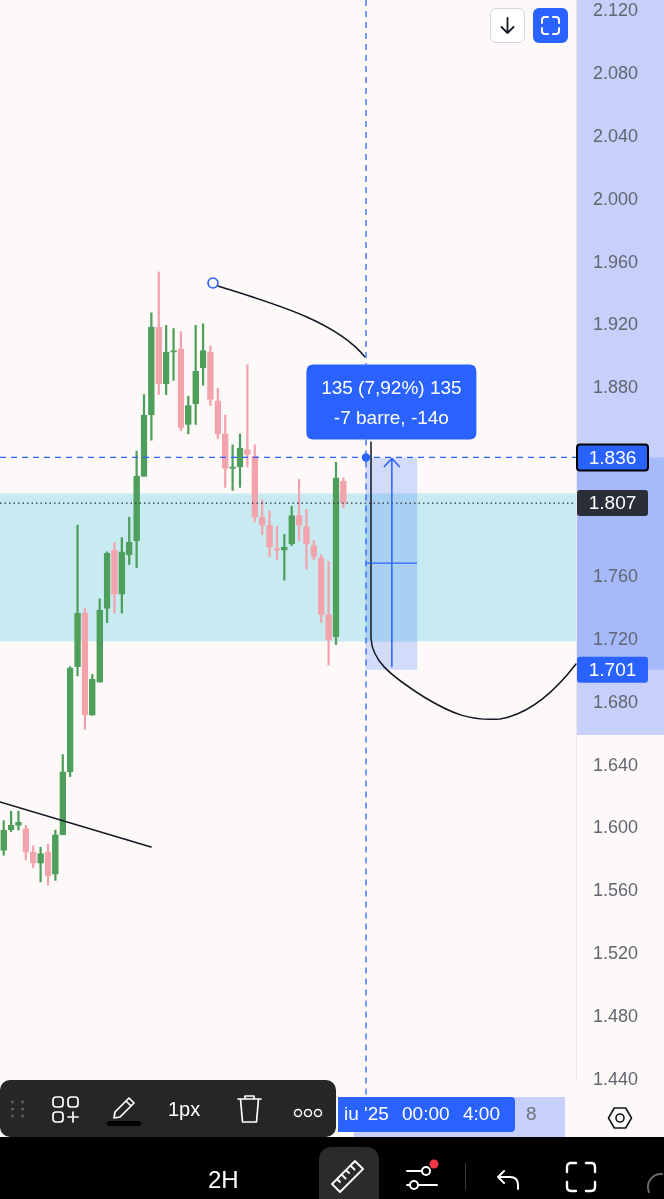  What do you see at coordinates (616, 1078) in the screenshot?
I see `y-tick-label: 1.440` at bounding box center [616, 1078].